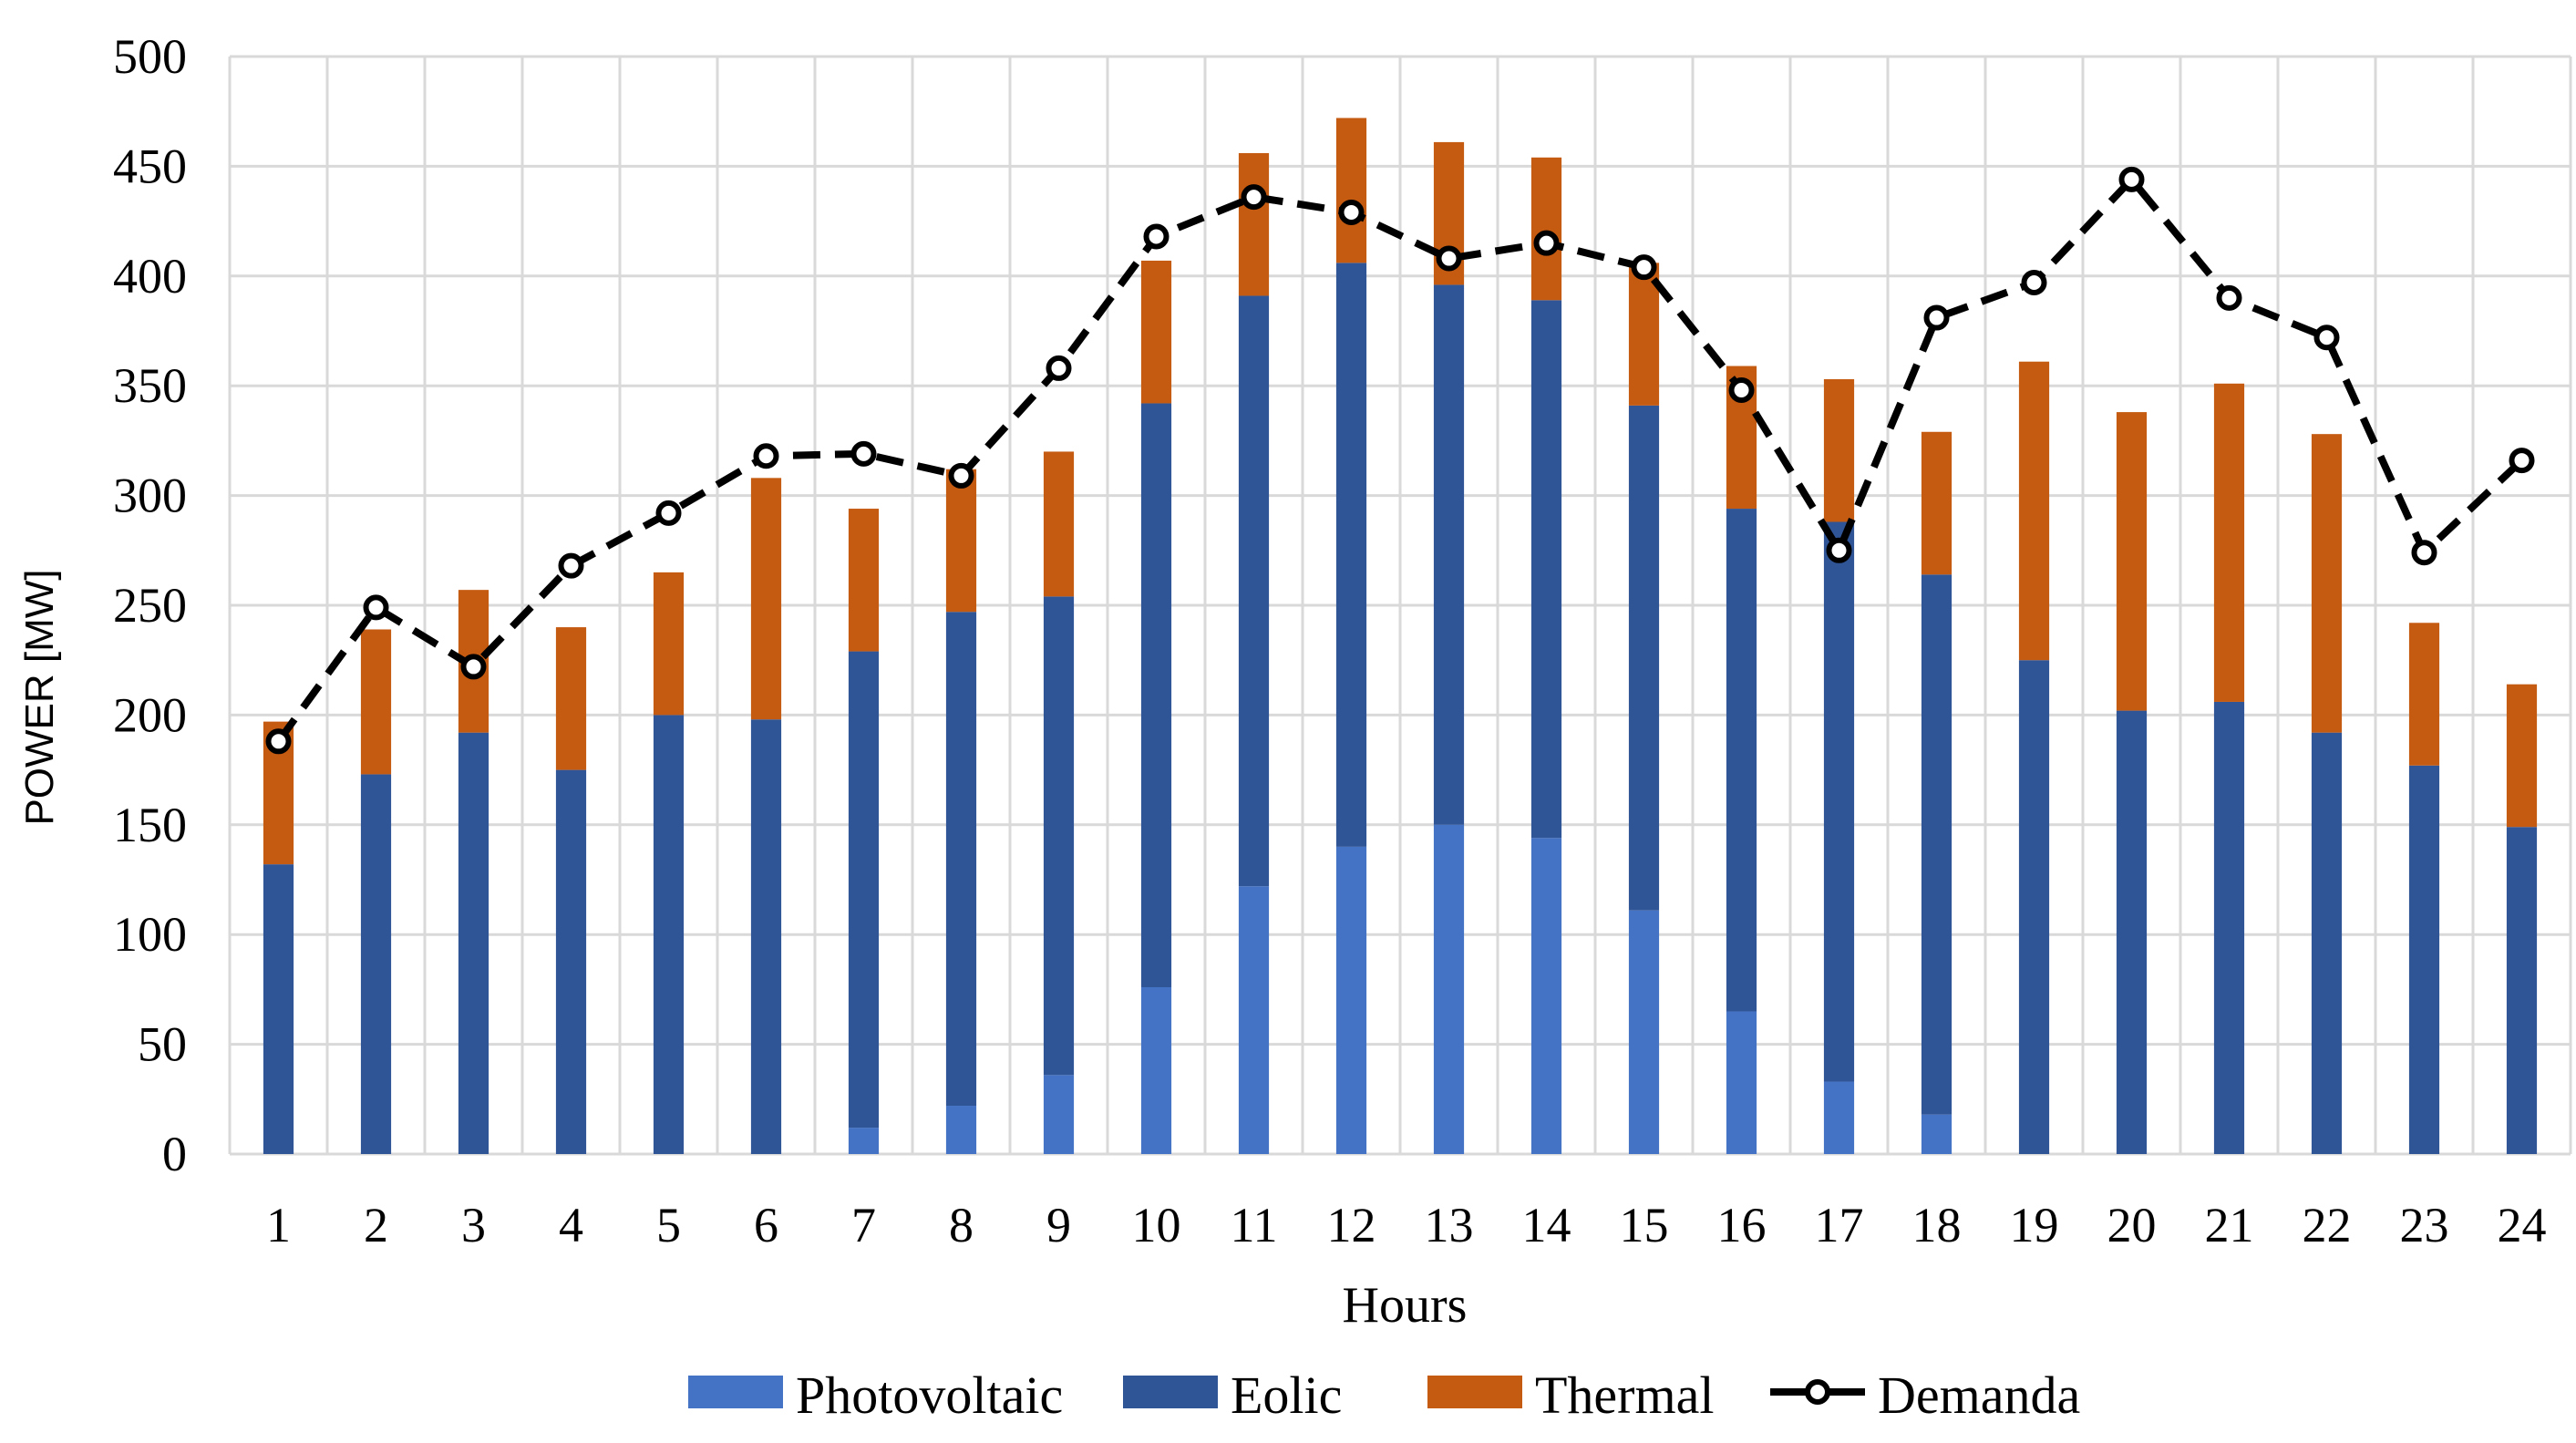 Image resolution: width=2576 pixels, height=1443 pixels. I want to click on y-tick-label: 300, so click(150, 496).